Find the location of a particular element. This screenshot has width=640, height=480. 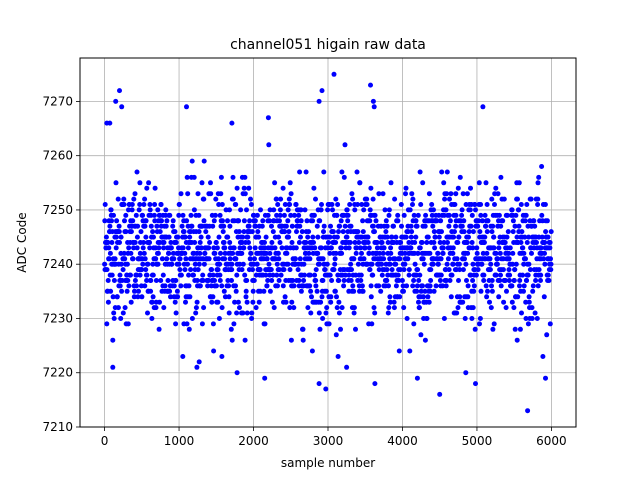

x-tick-label: 0 is located at coordinates (105, 441).